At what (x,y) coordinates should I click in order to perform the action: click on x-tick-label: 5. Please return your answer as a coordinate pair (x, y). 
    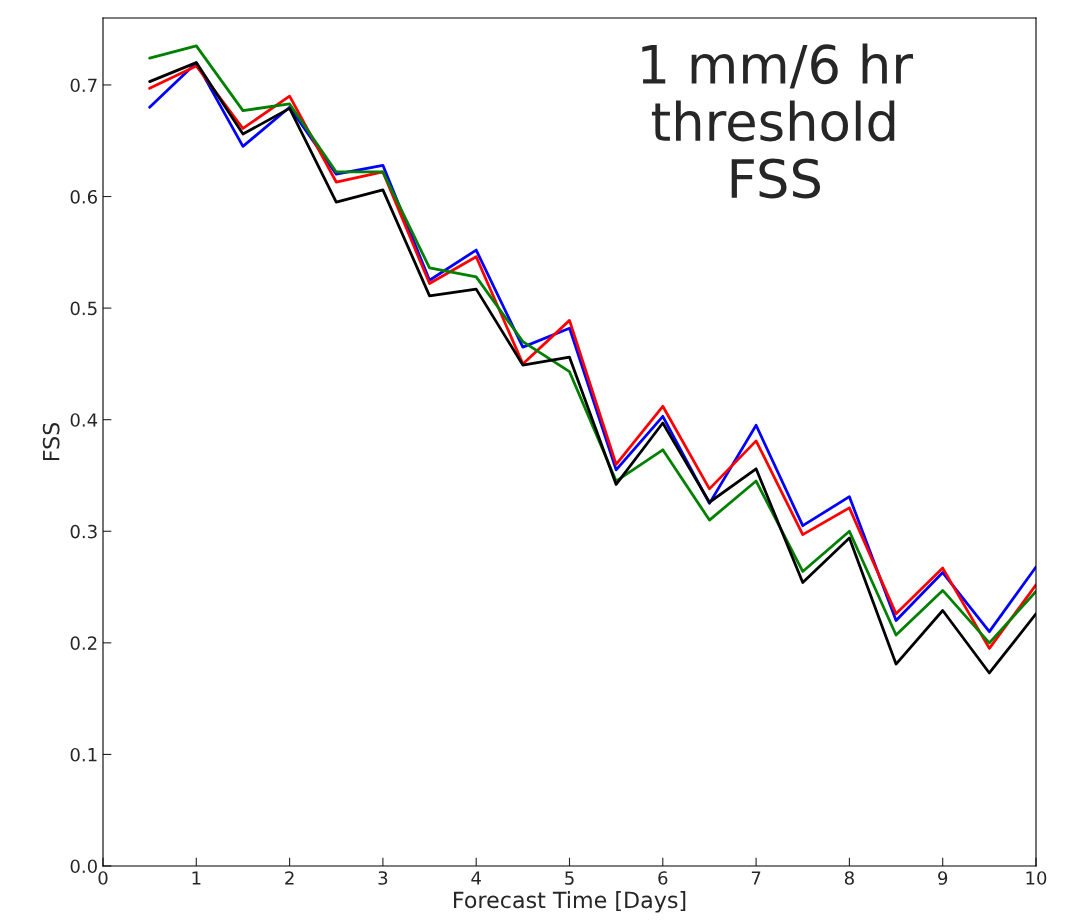
    Looking at the image, I should click on (569, 878).